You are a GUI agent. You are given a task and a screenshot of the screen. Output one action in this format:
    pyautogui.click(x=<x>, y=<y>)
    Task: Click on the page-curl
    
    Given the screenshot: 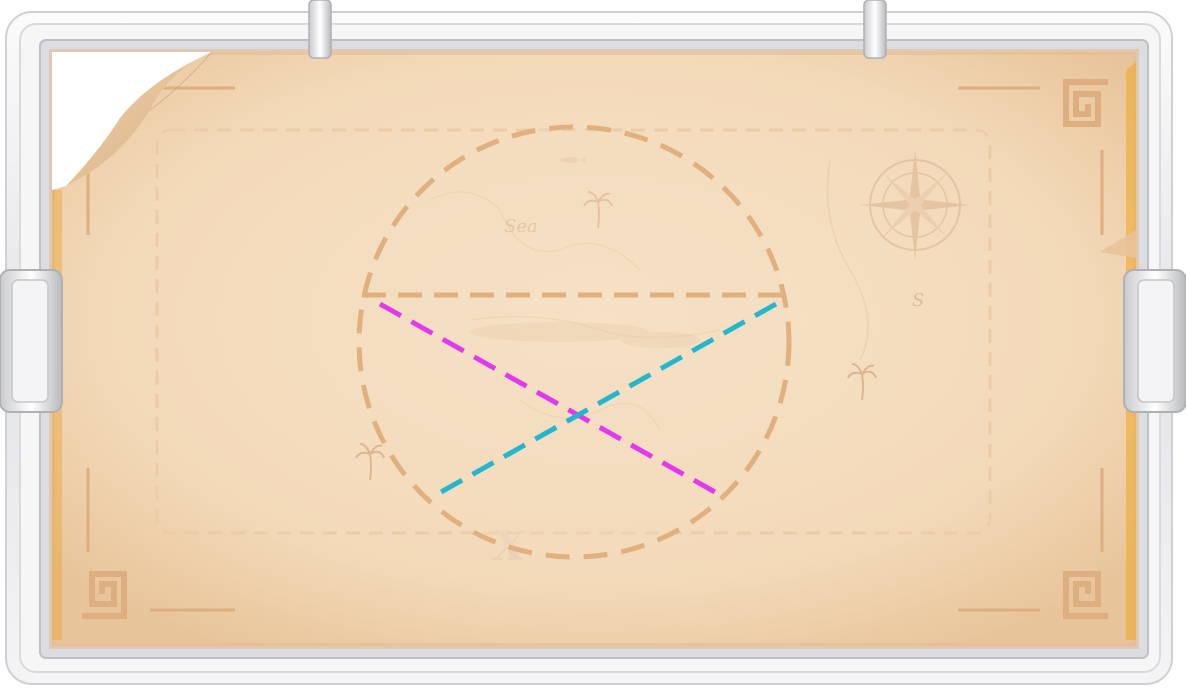 What is the action you would take?
    pyautogui.click(x=132, y=120)
    